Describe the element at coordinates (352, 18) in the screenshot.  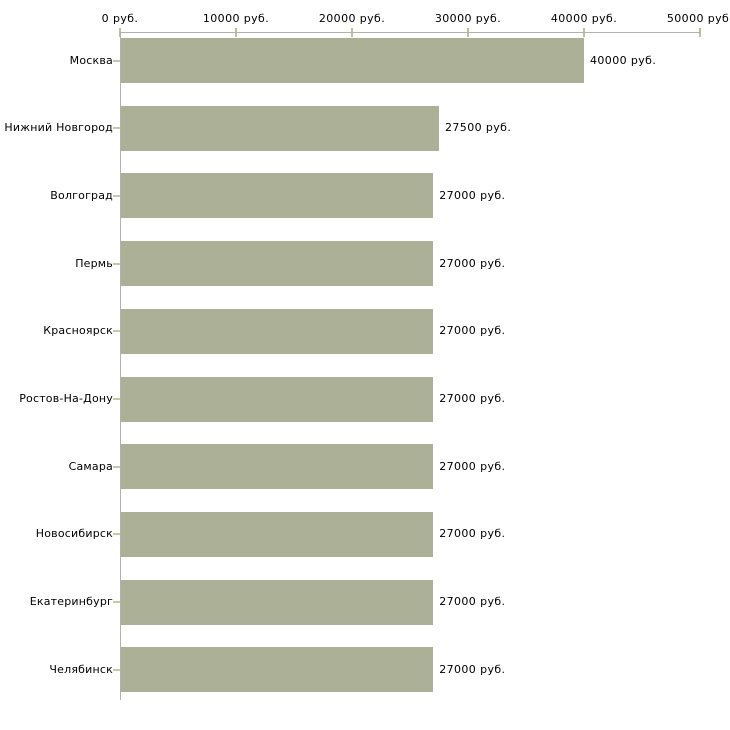
I see `x-axis-tick-label: 20000 руб.` at that location.